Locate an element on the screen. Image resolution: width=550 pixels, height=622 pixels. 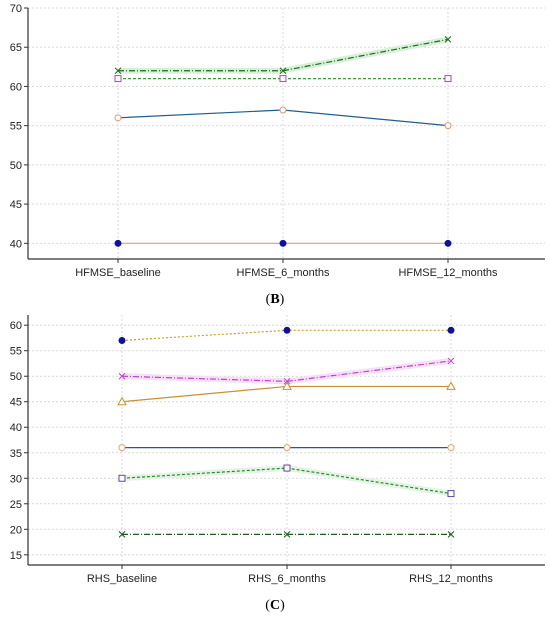
panel-caption-b: (B) is located at coordinates (275, 299).